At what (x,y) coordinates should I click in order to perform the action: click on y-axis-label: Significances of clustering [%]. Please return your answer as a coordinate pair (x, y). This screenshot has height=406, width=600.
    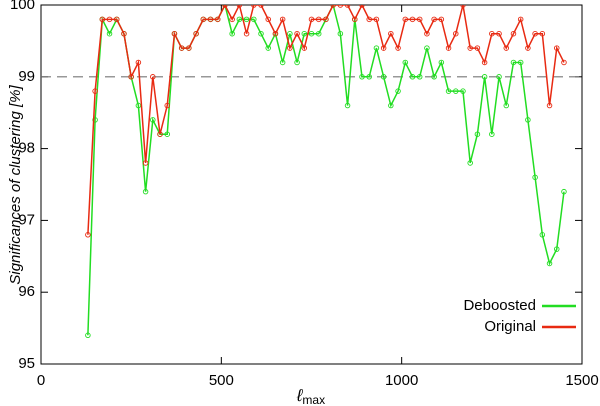
    Looking at the image, I should click on (15, 185).